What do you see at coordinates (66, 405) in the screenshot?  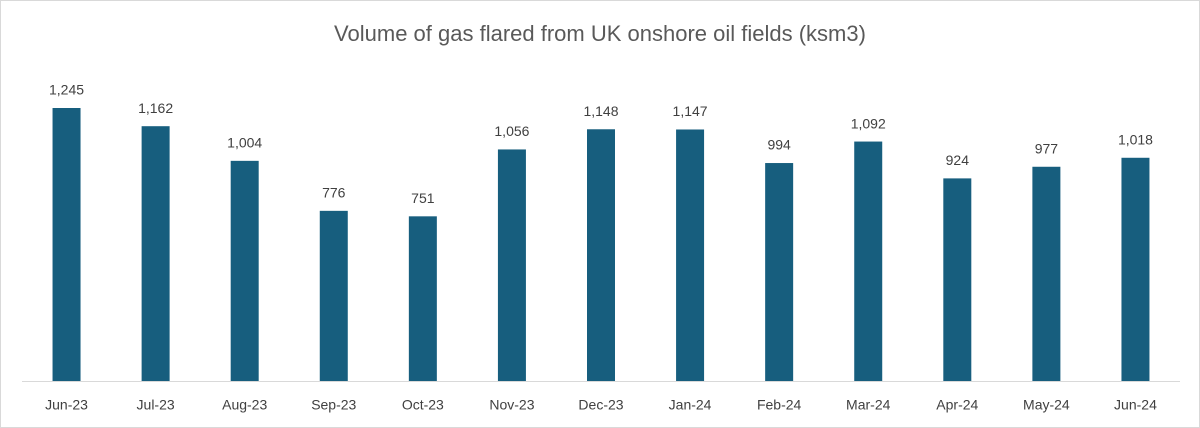 I see `x-tick-label: Jun-23` at bounding box center [66, 405].